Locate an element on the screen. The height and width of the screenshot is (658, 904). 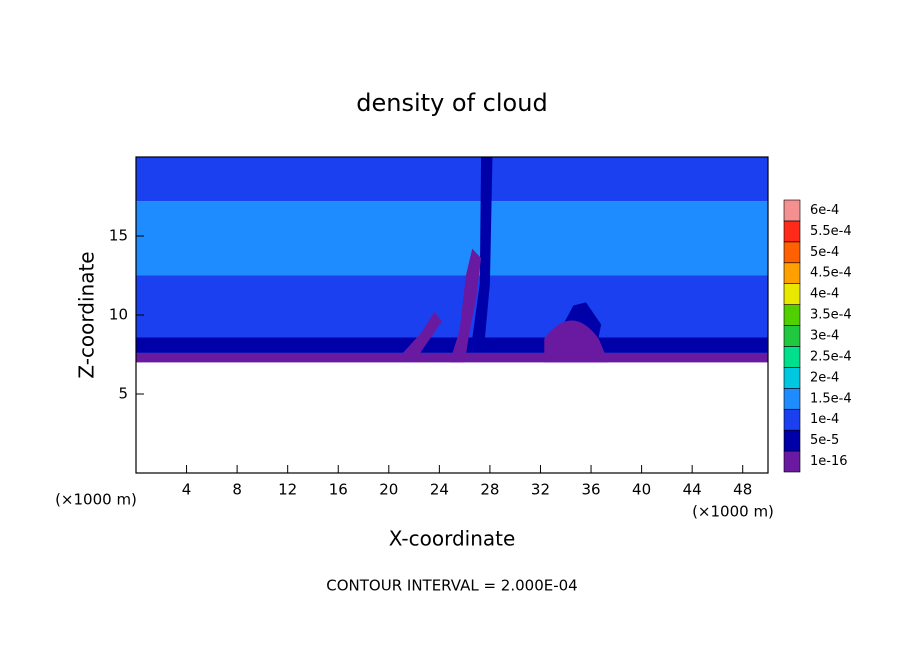
colorbar-label: 1e-4 is located at coordinates (824, 419).